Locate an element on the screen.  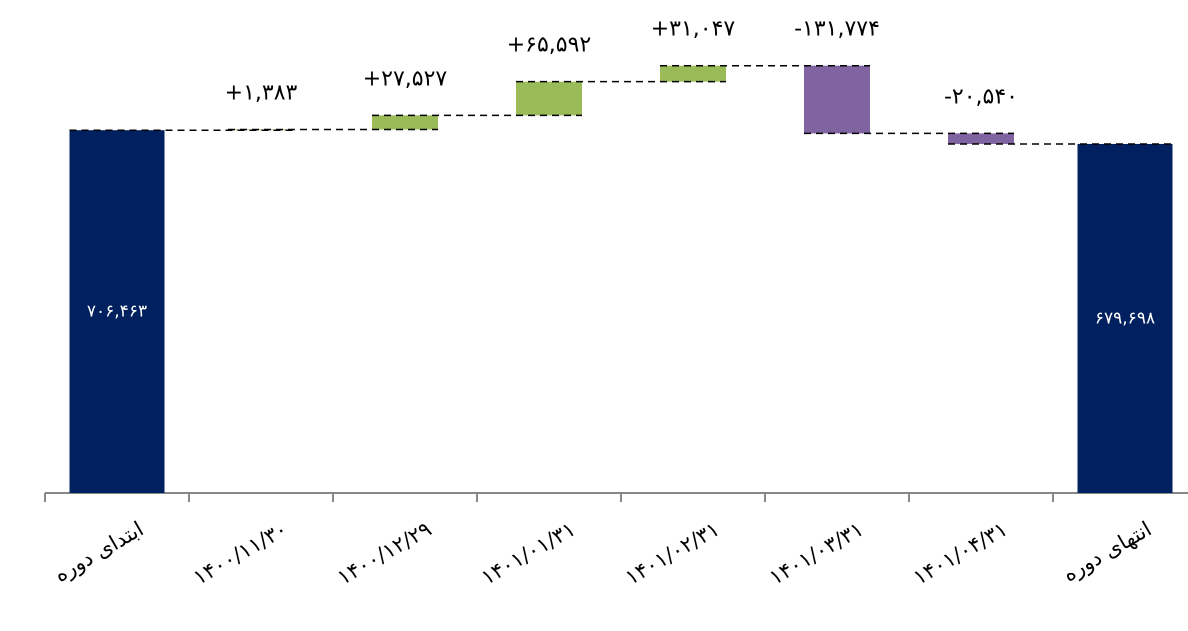
value-label: ۶۷۹,۶۹۸ is located at coordinates (1125, 318).